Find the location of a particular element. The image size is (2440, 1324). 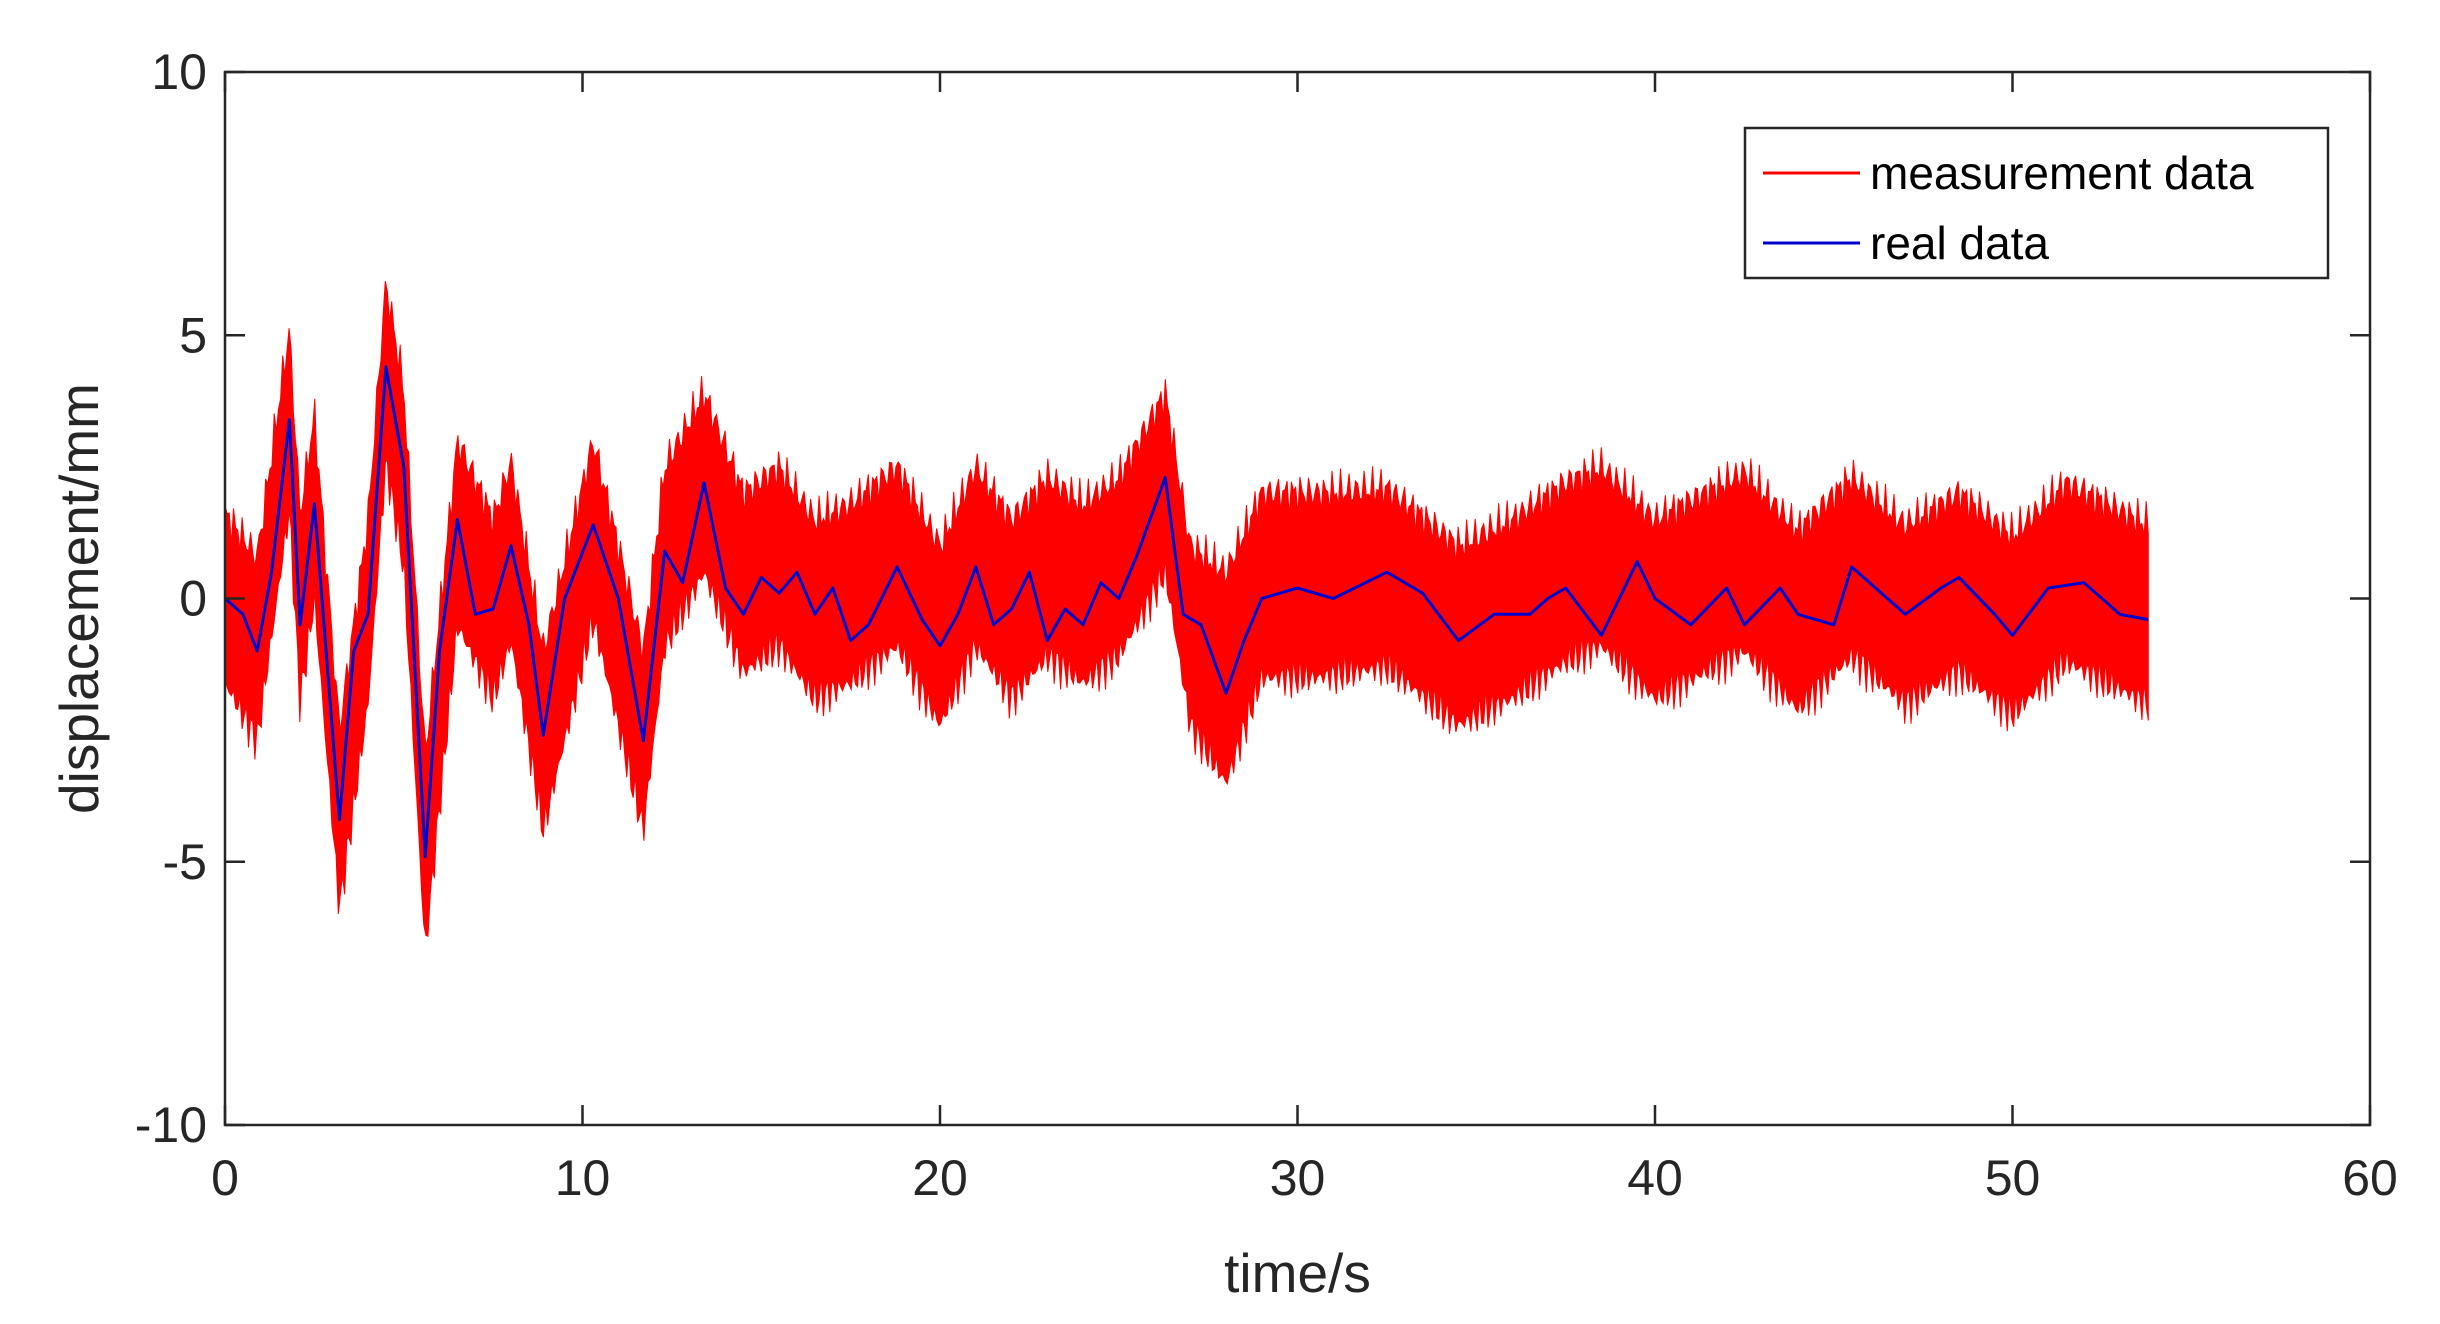

legend-entry-measurement: measurement data is located at coordinates (2062, 173).